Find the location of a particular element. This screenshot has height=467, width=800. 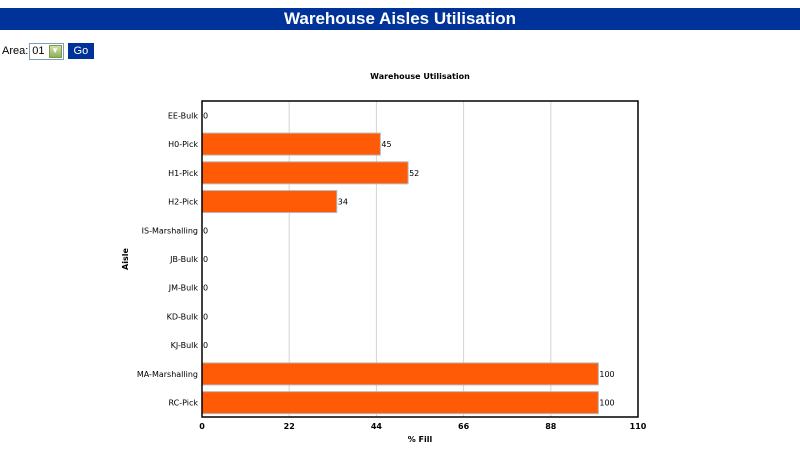

category-label: H0-Pick is located at coordinates (183, 144).